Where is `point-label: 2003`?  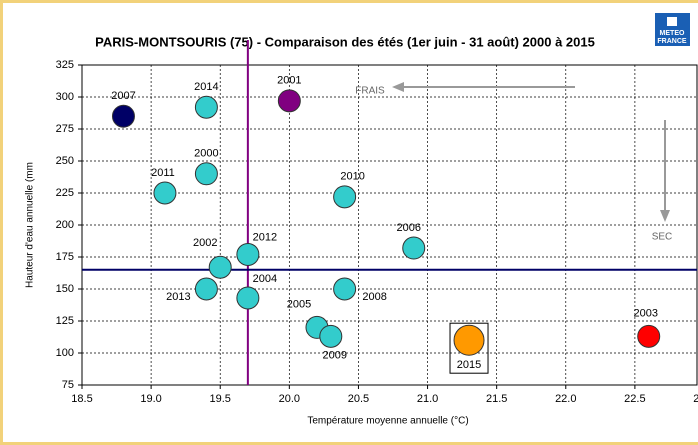
point-label: 2003 is located at coordinates (645, 313).